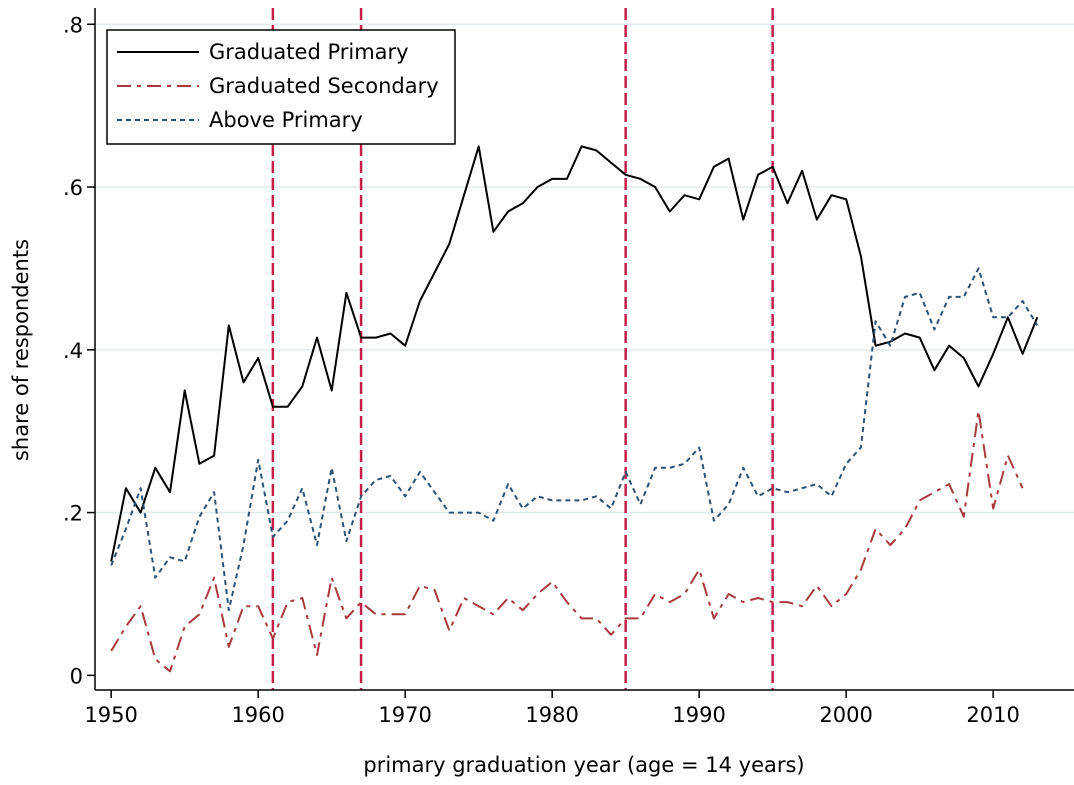 This screenshot has height=785, width=1074. What do you see at coordinates (551, 715) in the screenshot?
I see `x-tick-label: 1980` at bounding box center [551, 715].